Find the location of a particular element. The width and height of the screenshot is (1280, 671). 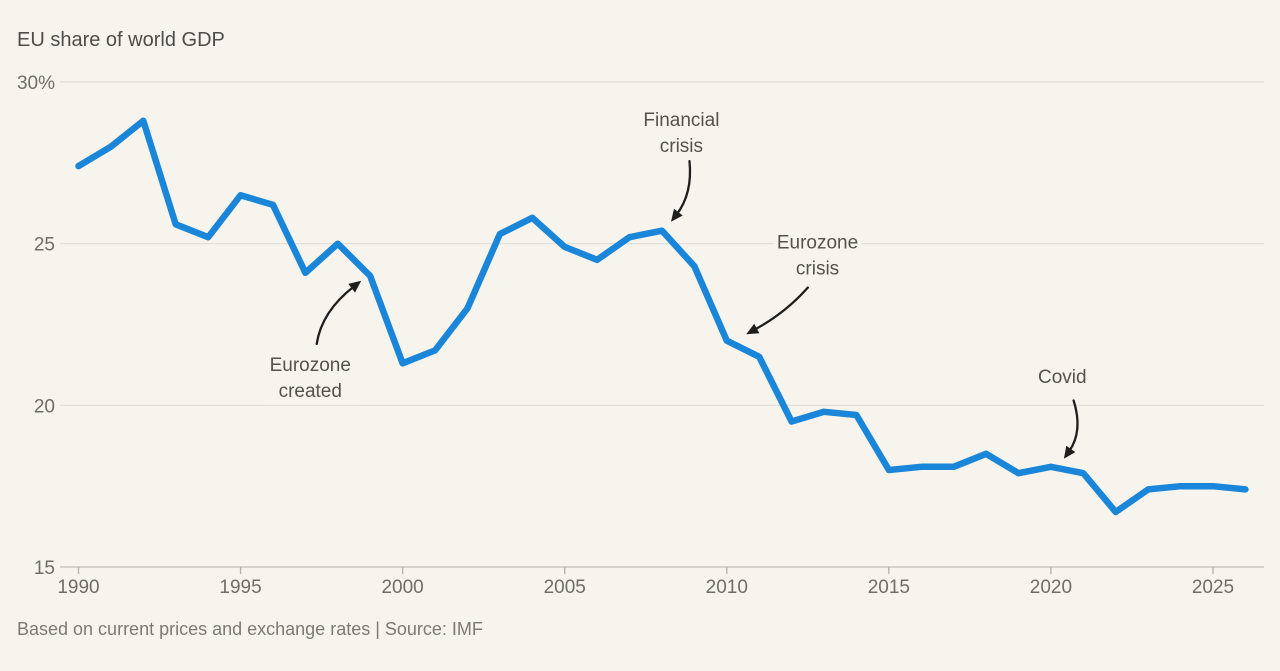

x-axis-label-2015: 2015 is located at coordinates (889, 587).